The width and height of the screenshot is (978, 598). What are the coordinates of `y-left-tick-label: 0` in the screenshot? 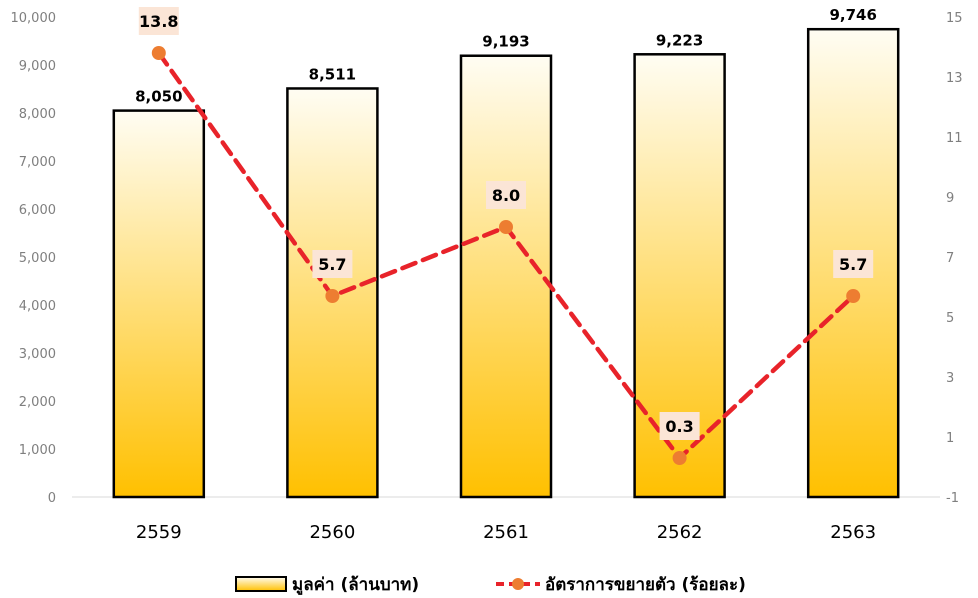 It's located at (52, 498).